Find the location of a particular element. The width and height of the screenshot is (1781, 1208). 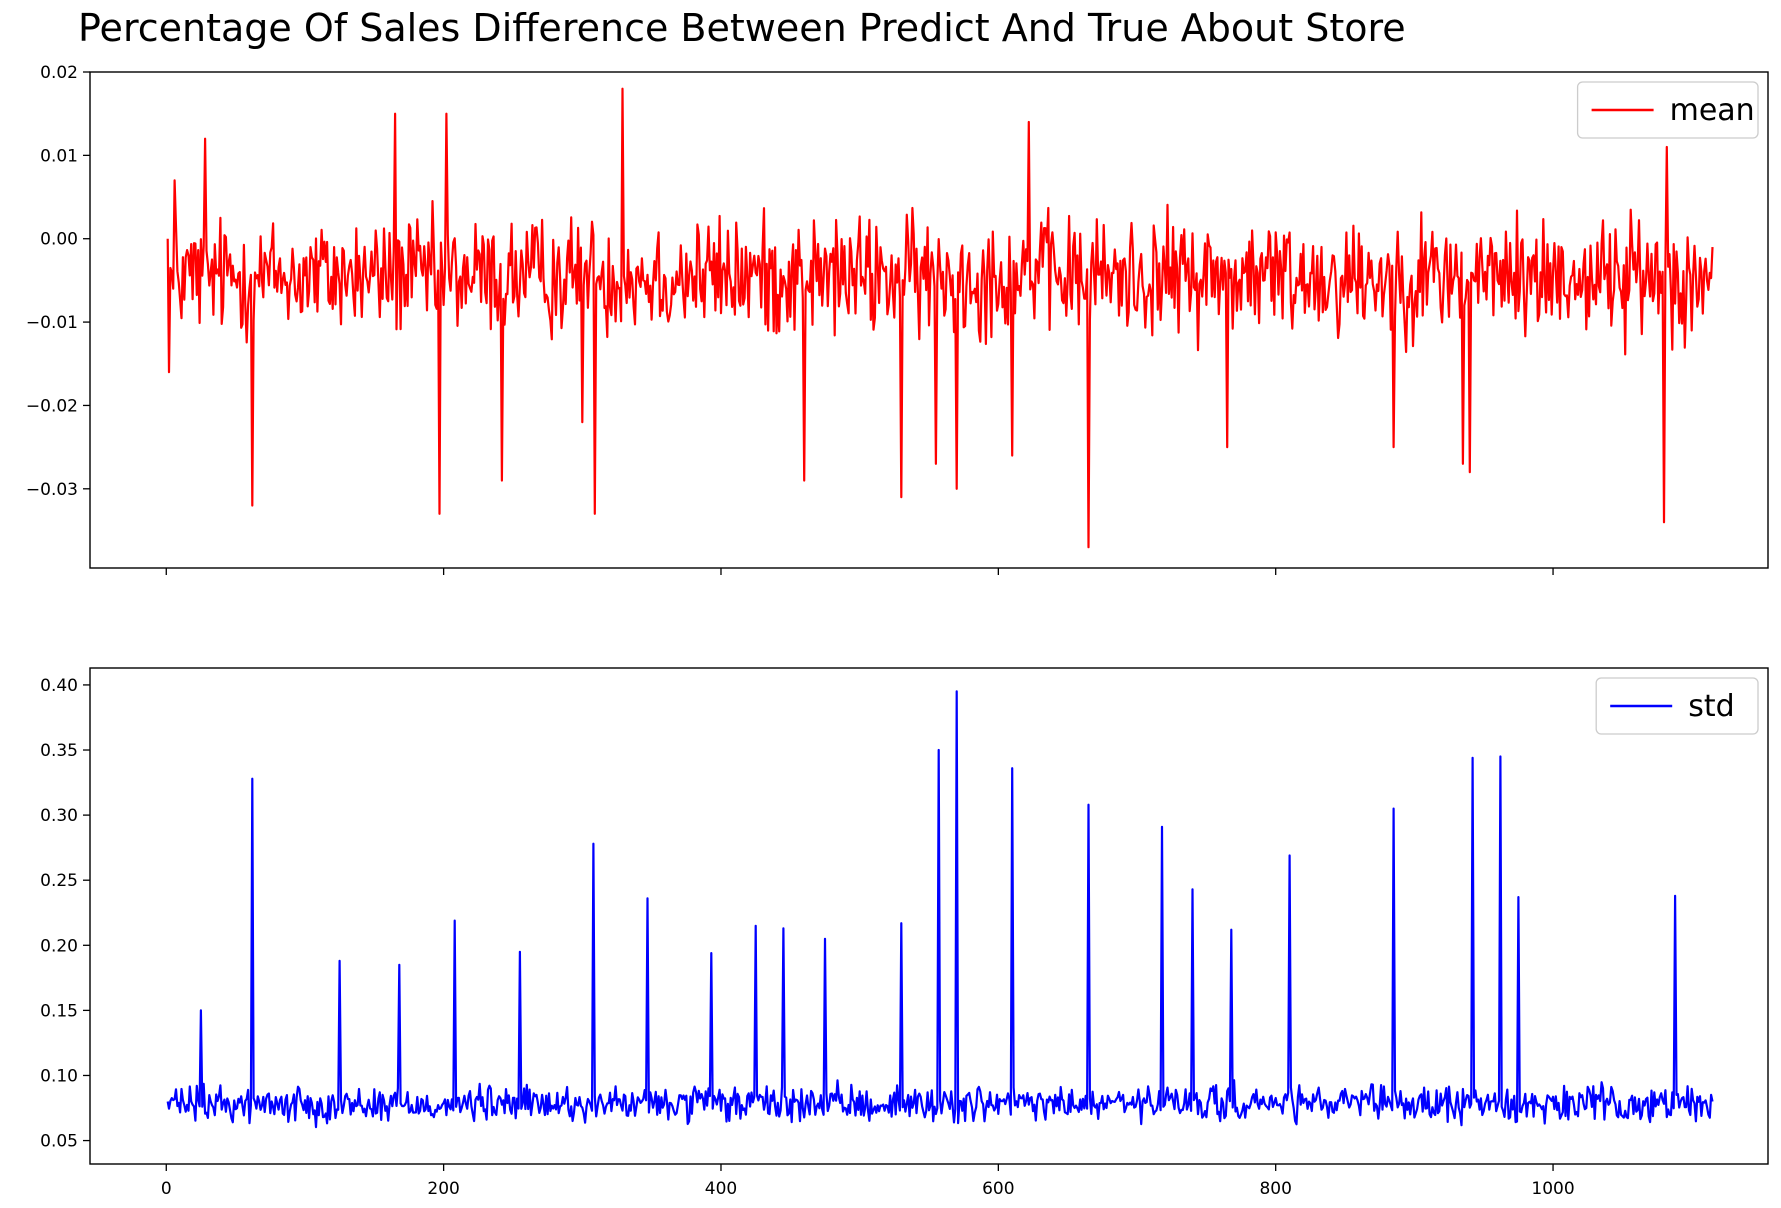

y-tick-label: 0.05 is located at coordinates (59, 1142).